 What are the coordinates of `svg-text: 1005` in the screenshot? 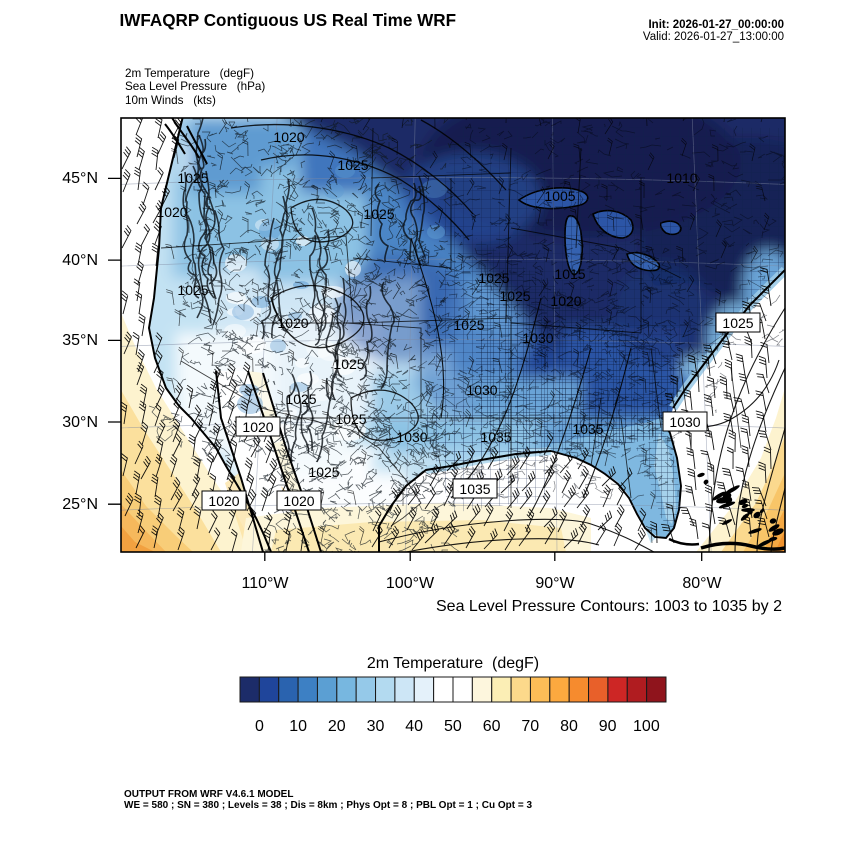 It's located at (559, 196).